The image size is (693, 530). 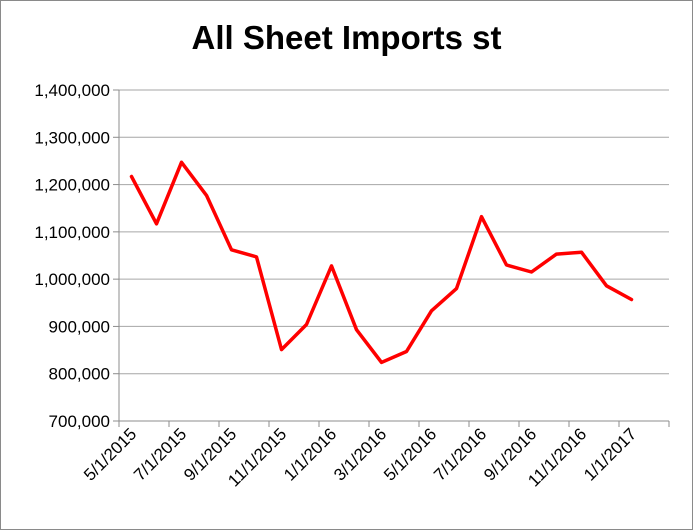 What do you see at coordinates (410, 454) in the screenshot?
I see `x-tick-label: 5/1/2016` at bounding box center [410, 454].